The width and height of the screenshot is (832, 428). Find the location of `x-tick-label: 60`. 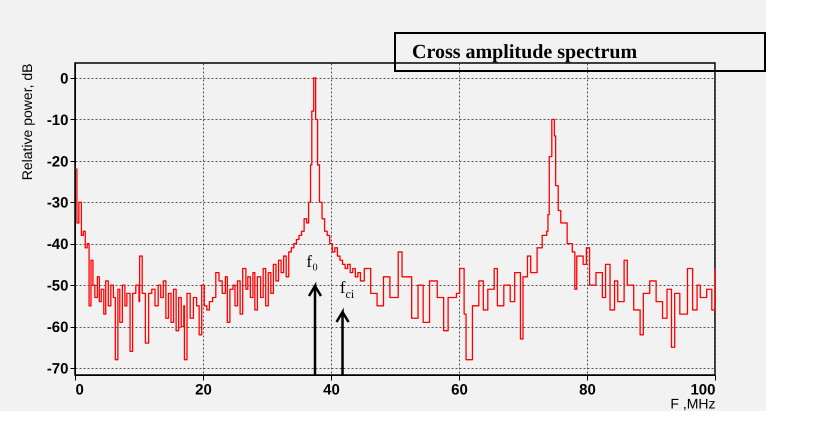

x-tick-label: 60 is located at coordinates (459, 390).